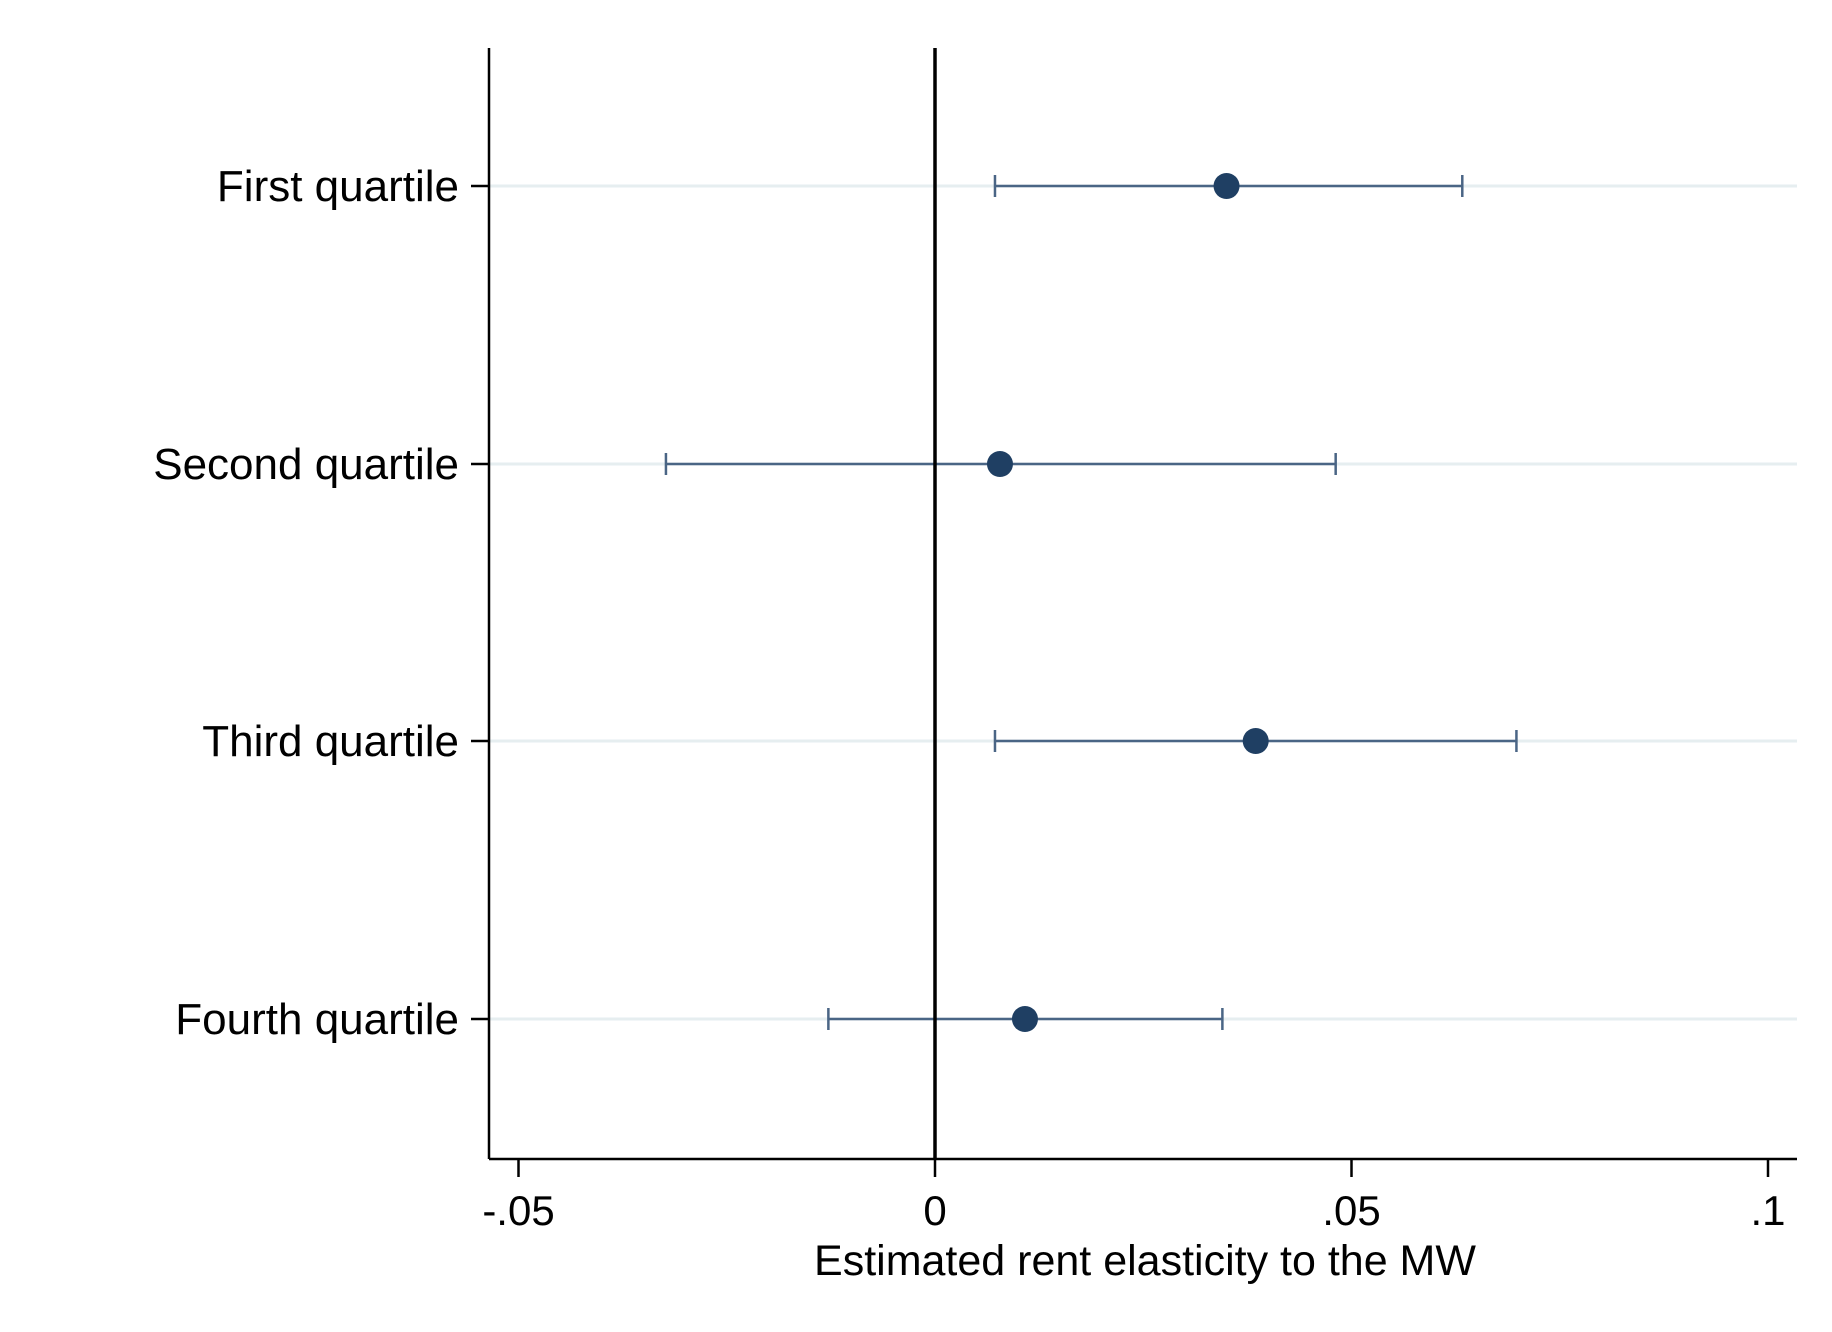 This screenshot has height=1332, width=1832. I want to click on x-tick-label: .1, so click(1767, 1210).